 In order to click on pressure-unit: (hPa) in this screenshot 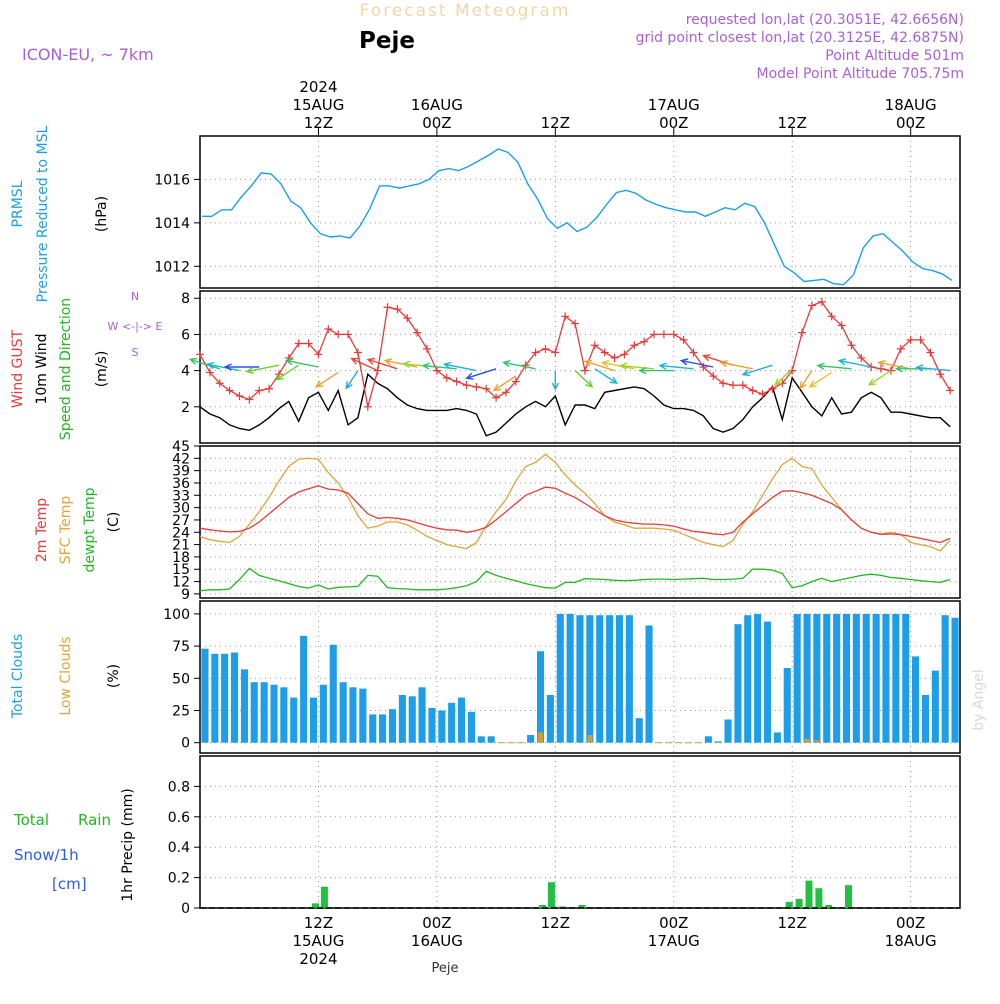, I will do `click(102, 214)`.